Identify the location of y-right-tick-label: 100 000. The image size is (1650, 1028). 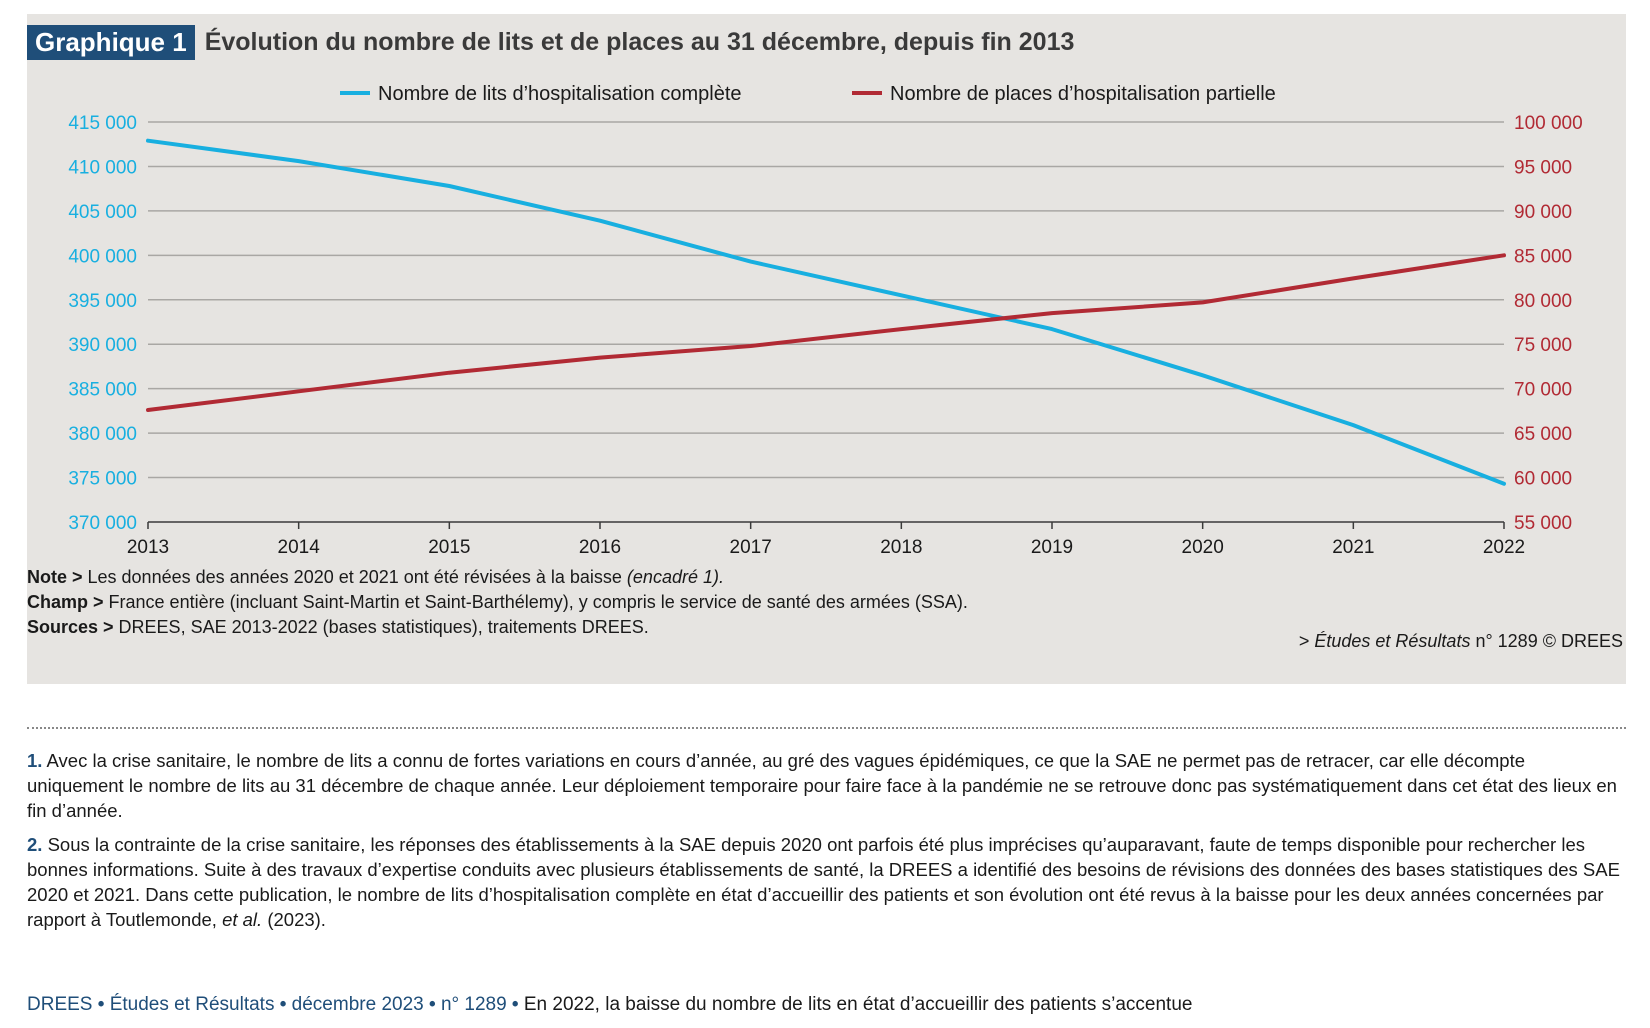
(1548, 123).